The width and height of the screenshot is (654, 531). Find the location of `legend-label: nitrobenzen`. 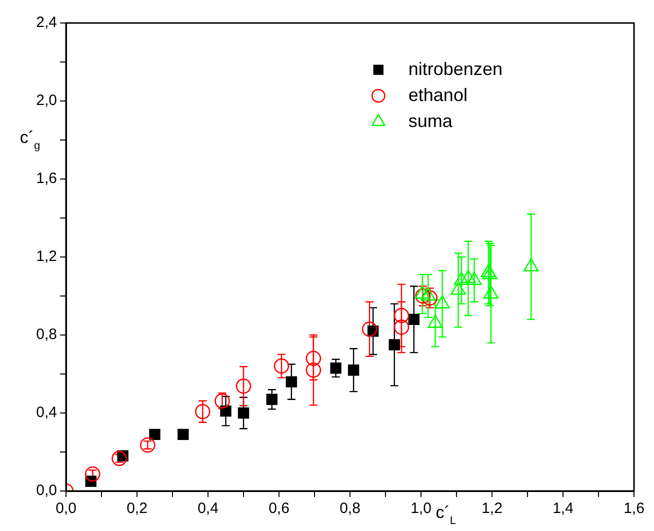

legend-label: nitrobenzen is located at coordinates (455, 68).